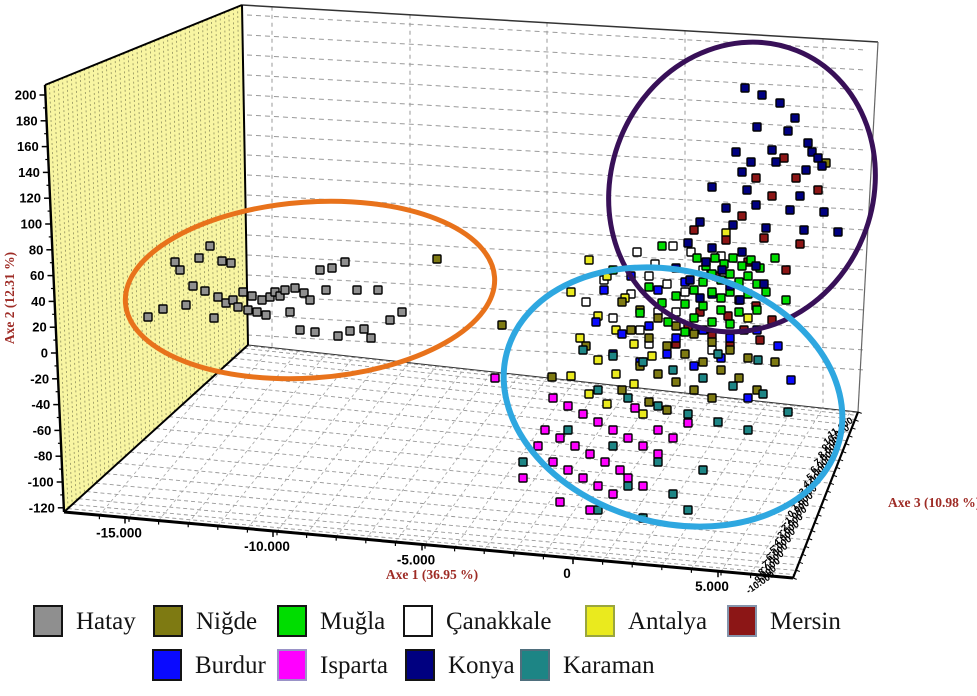  I want to click on axis-title-axe1: Axe 1 (36.95 %), so click(432, 574).